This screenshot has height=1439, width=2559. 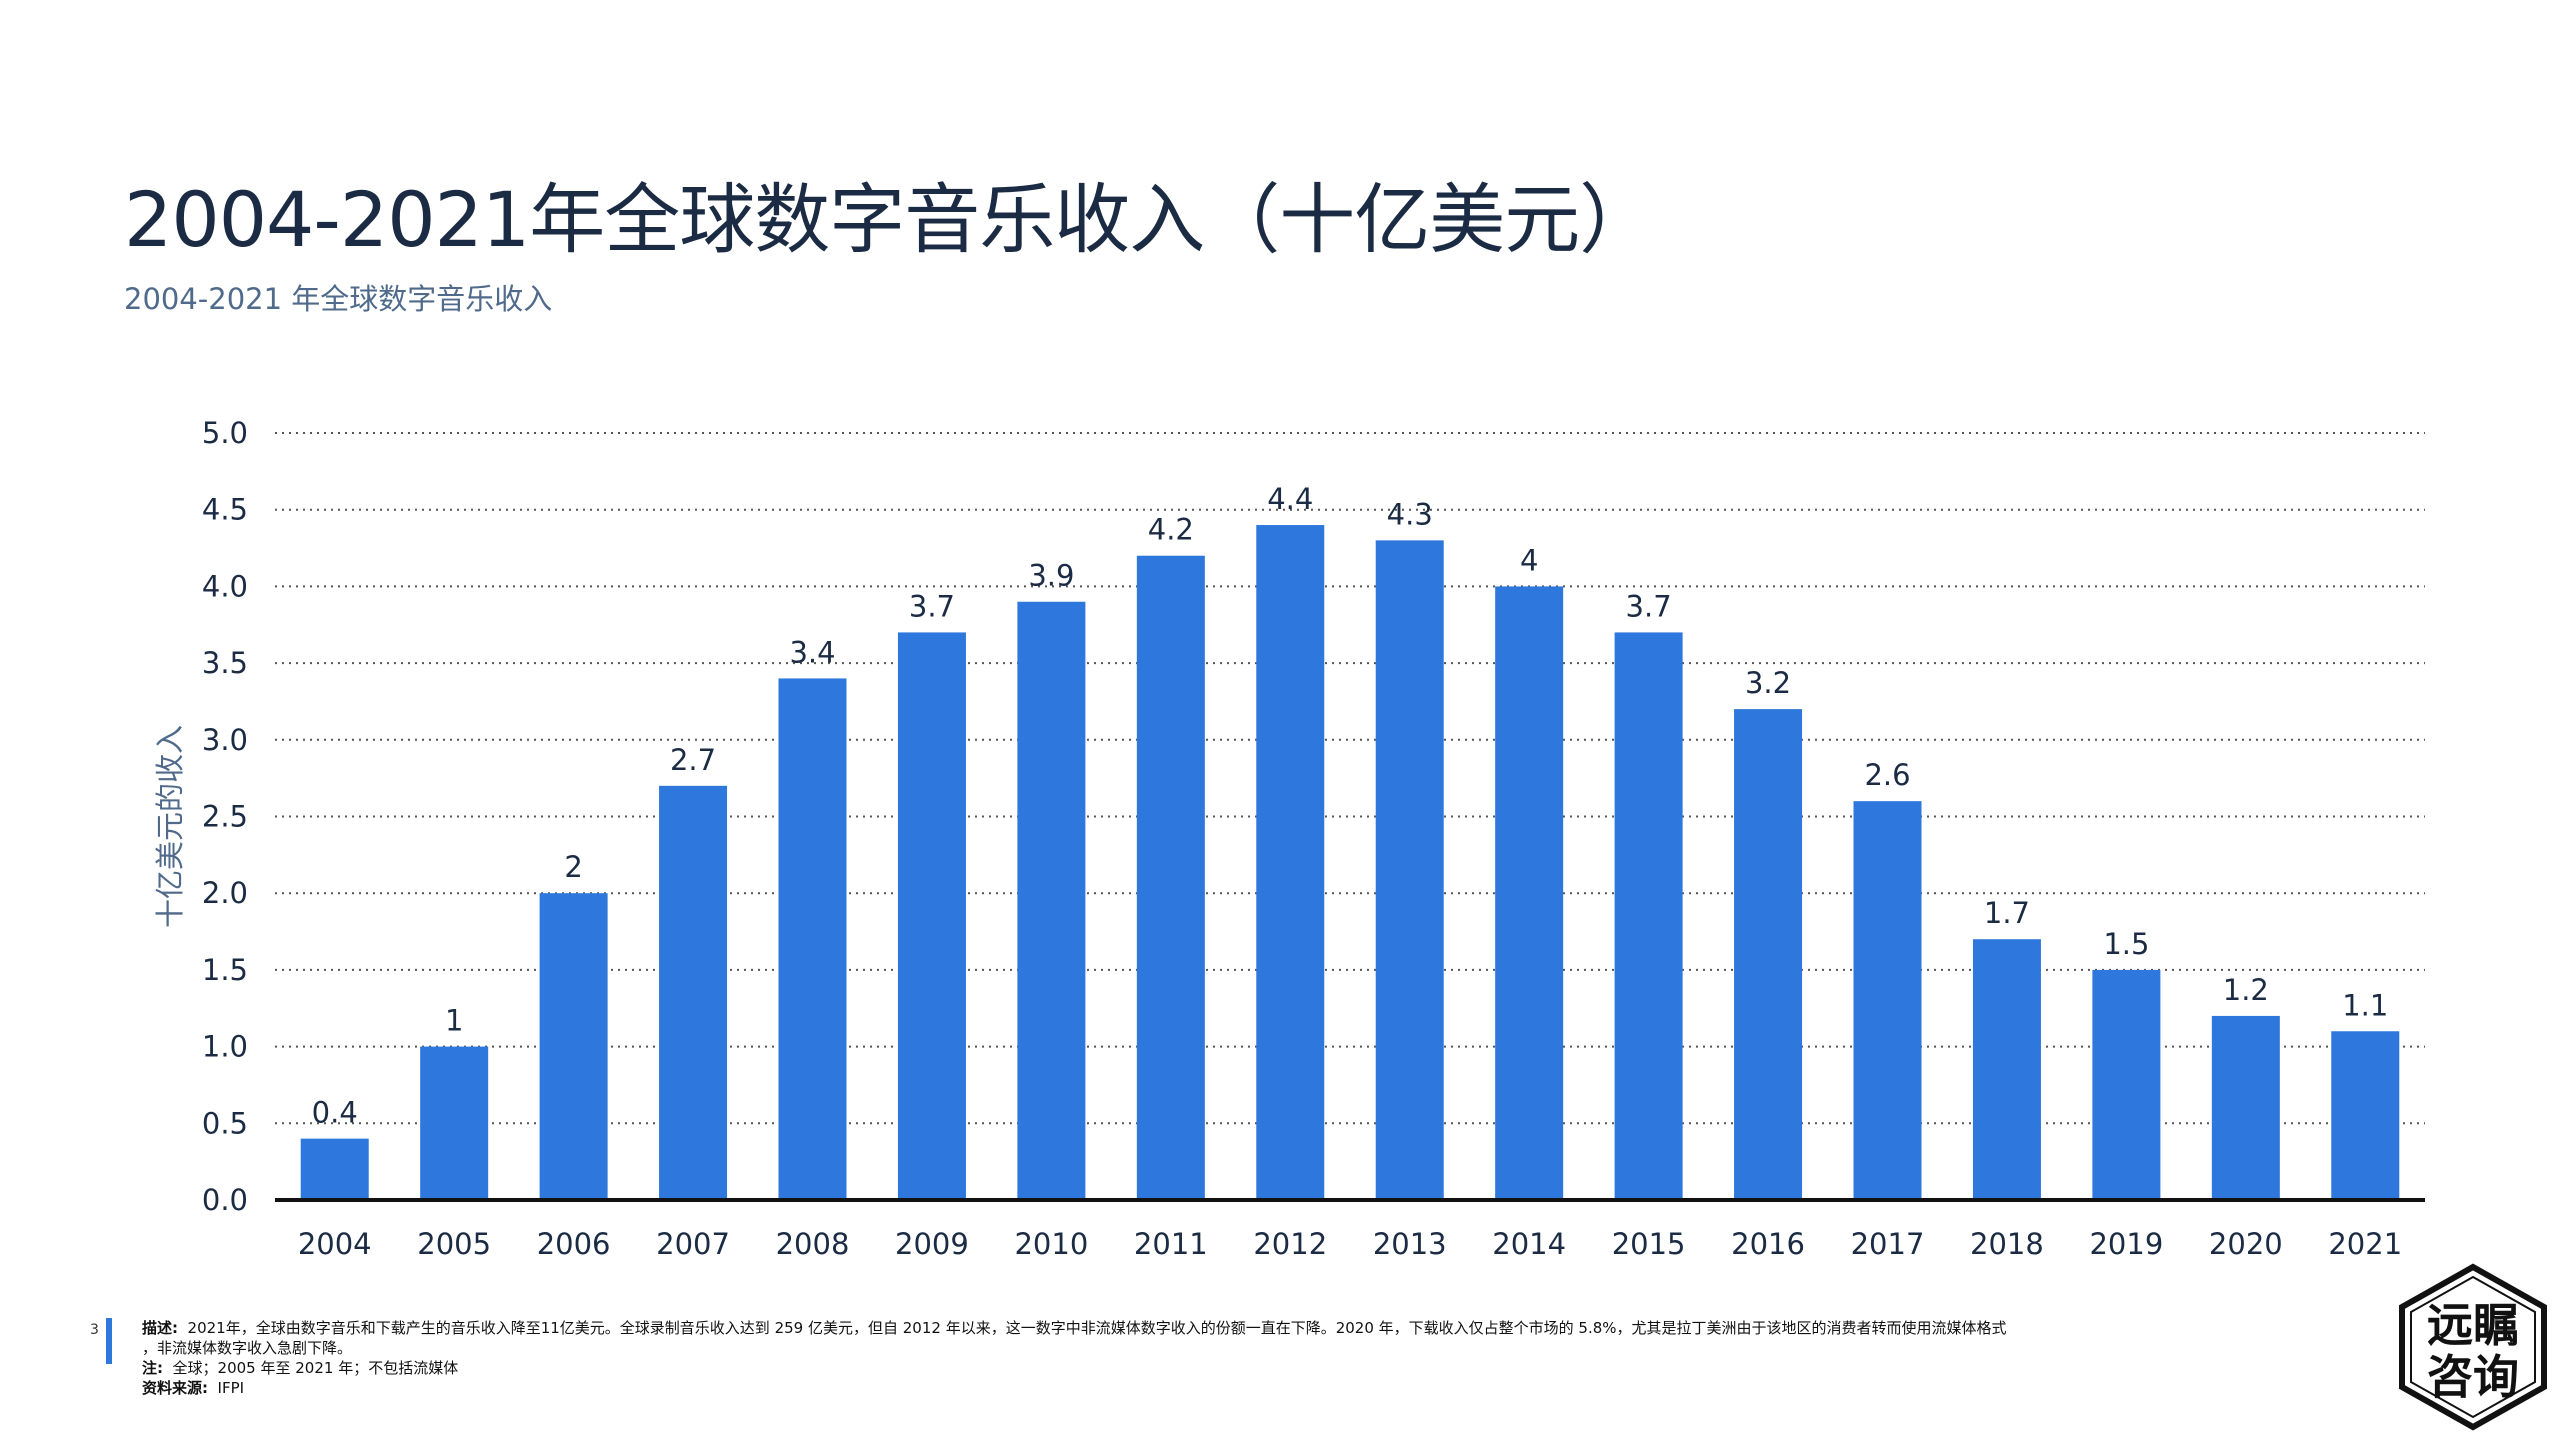 I want to click on x-tick-label: 2011, so click(x=1171, y=1244).